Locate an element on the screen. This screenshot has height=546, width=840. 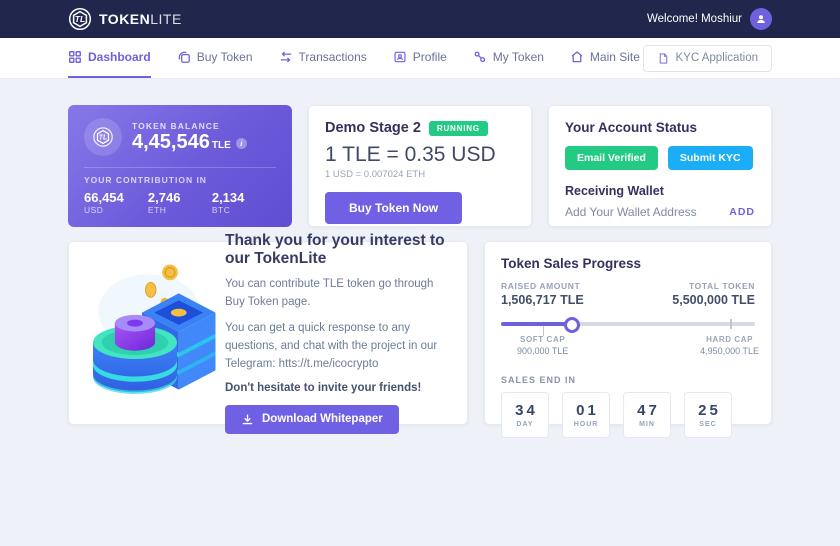
slider-fill is located at coordinates (536, 324).